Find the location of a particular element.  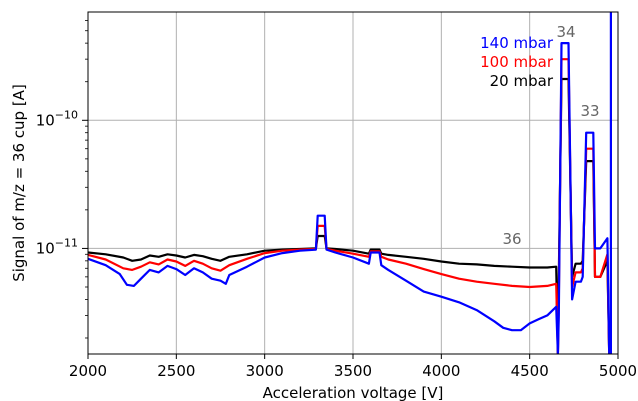

x-axis-label: Acceleration voltage [V] is located at coordinates (353, 392).